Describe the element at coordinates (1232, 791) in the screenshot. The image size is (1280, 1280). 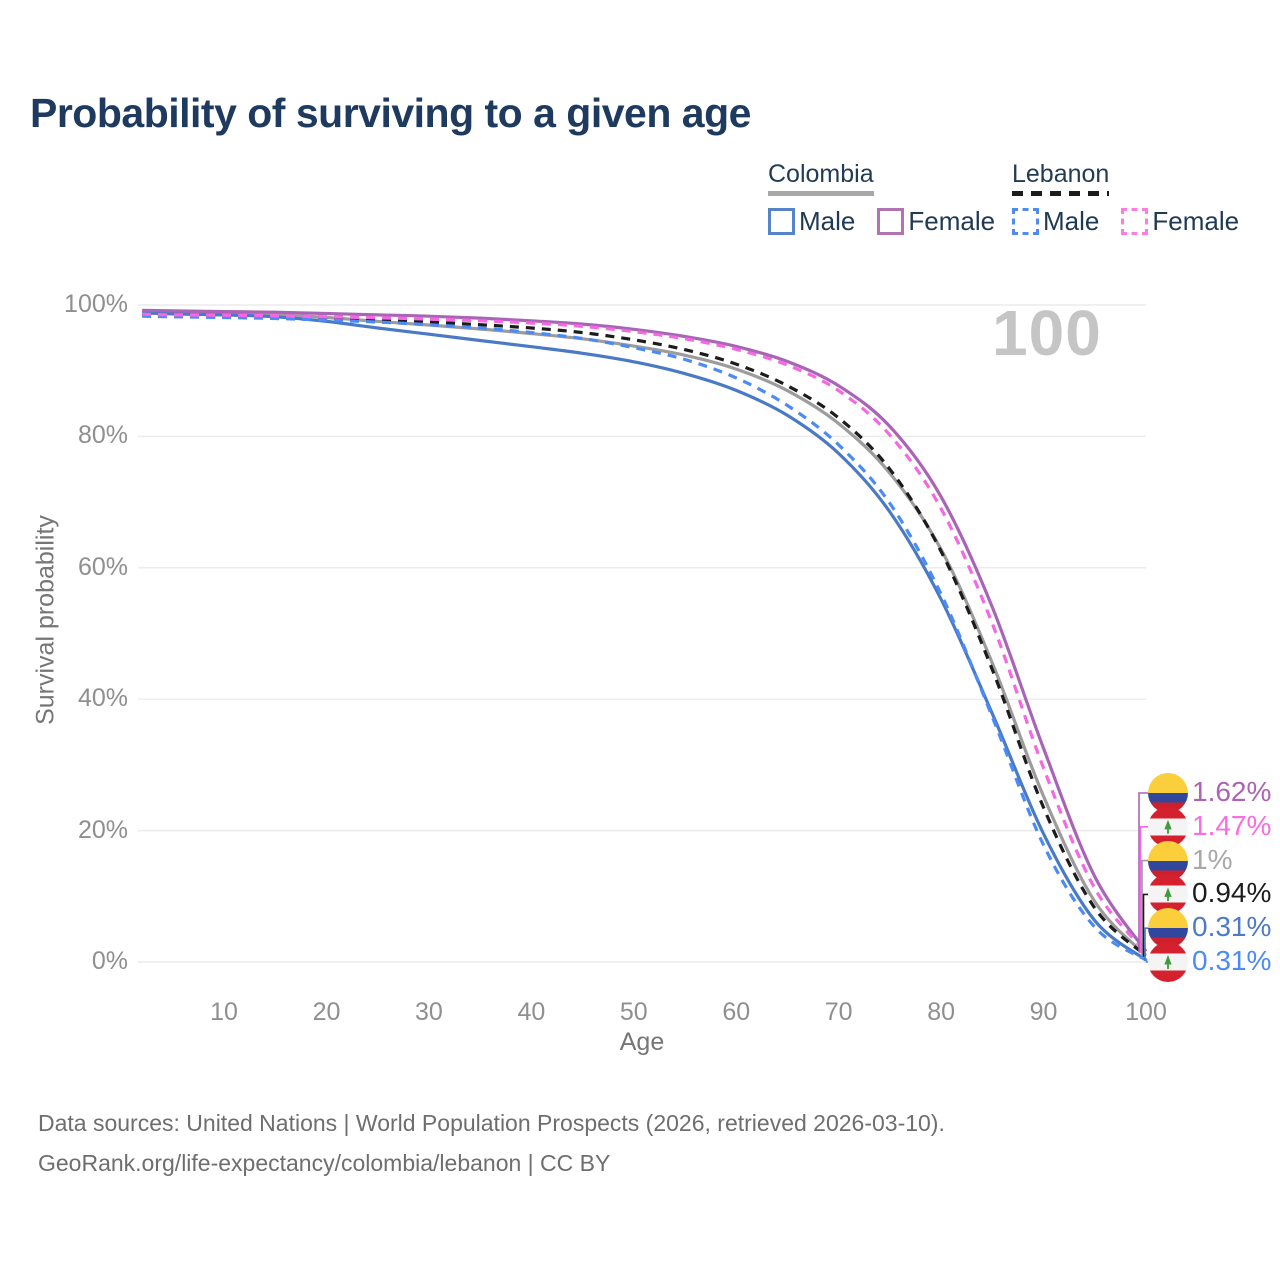
I see `end-value-colombia-female: 1.62%` at that location.